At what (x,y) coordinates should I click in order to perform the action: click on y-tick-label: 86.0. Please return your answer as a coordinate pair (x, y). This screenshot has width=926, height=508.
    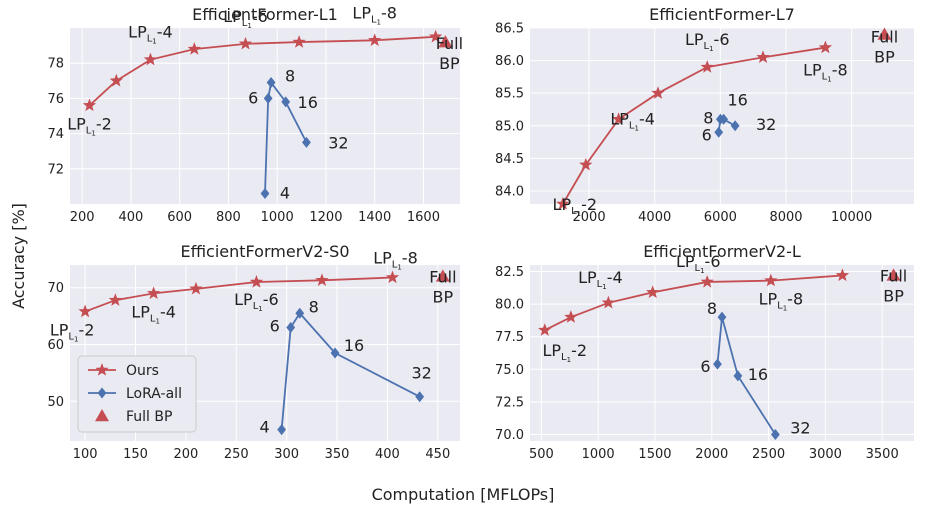
    Looking at the image, I should click on (509, 61).